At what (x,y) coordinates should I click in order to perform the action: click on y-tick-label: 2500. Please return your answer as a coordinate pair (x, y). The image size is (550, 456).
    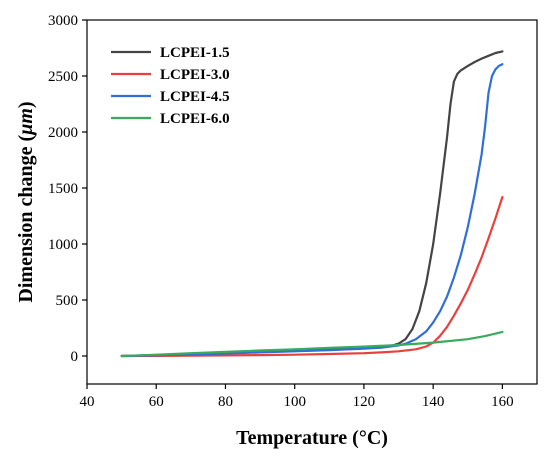
    Looking at the image, I should click on (63, 77).